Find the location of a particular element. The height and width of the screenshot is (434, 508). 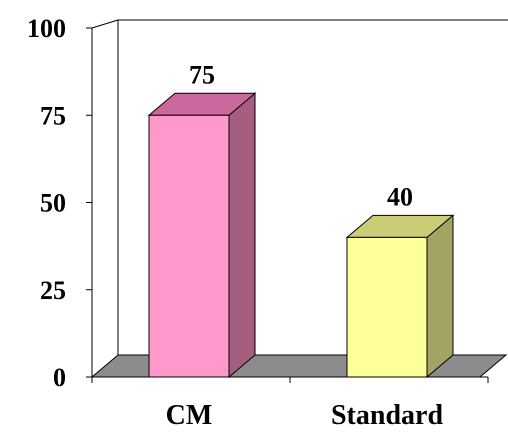

bar-standard is located at coordinates (400, 296).